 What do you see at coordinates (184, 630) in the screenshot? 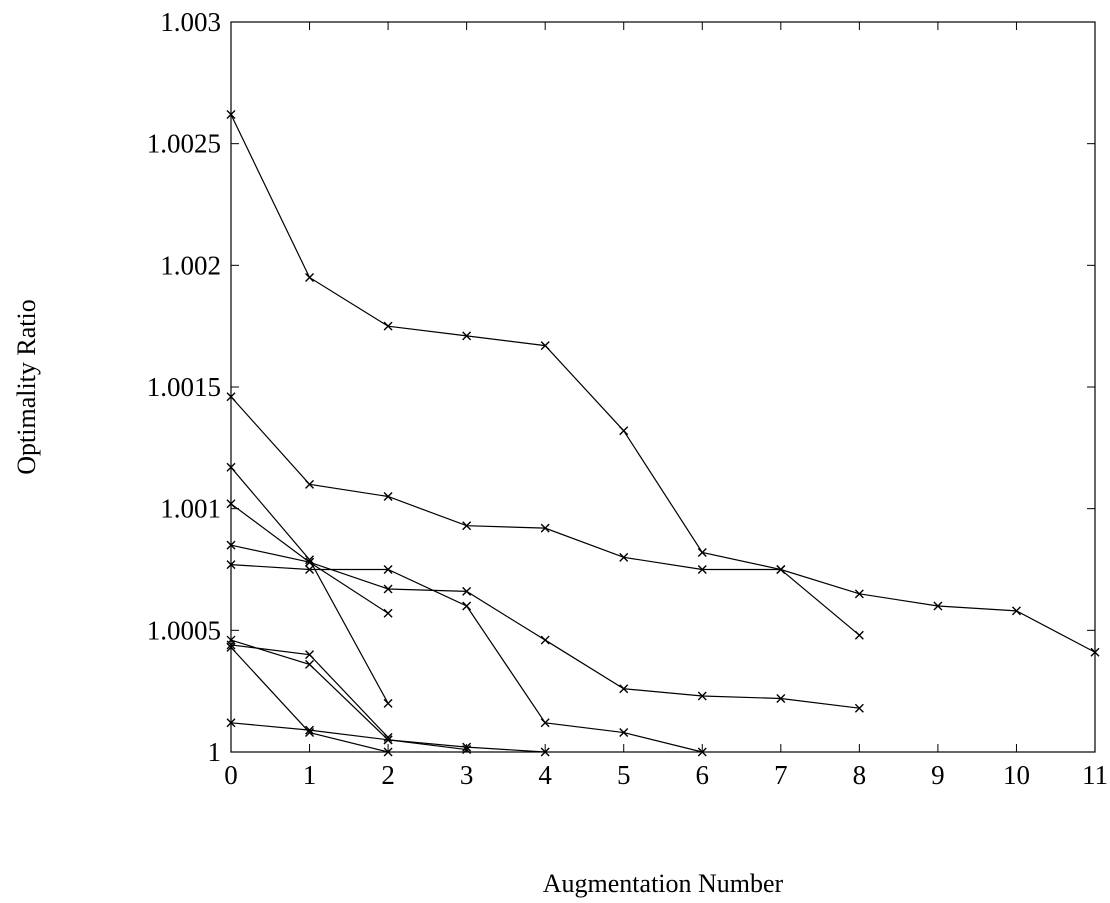
I see `y-tick-label: 1.0005` at bounding box center [184, 630].